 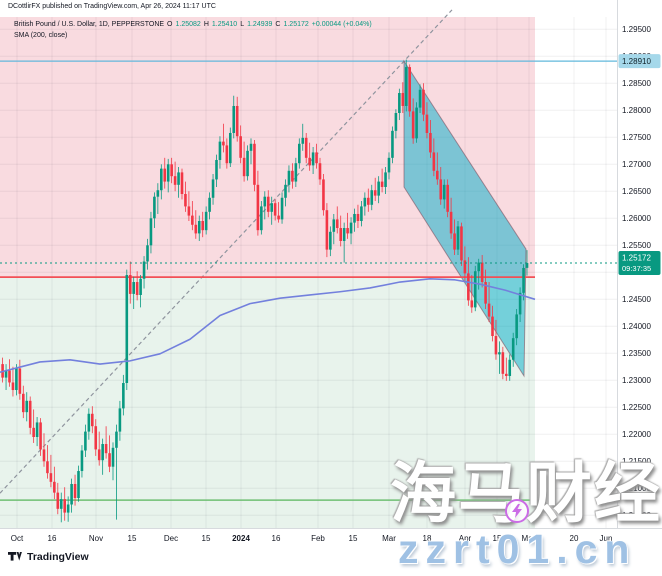 I want to click on time-tick-label: Jun, so click(x=606, y=538).